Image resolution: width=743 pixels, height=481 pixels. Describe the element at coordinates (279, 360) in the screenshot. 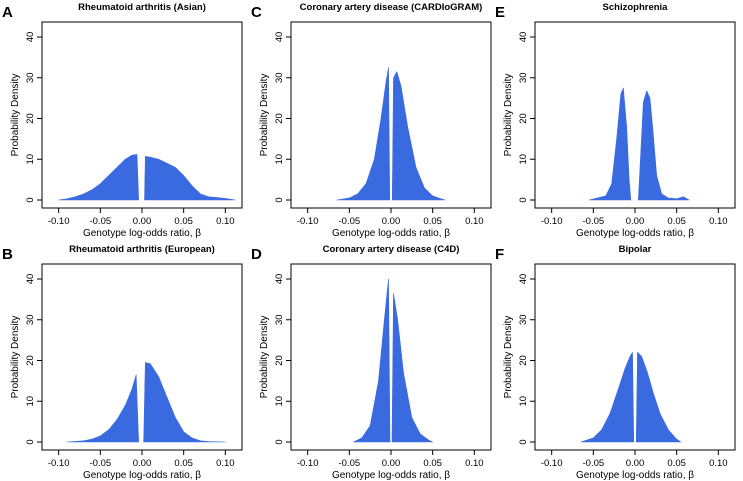

I see `panel-d-ytick-label: 20` at that location.